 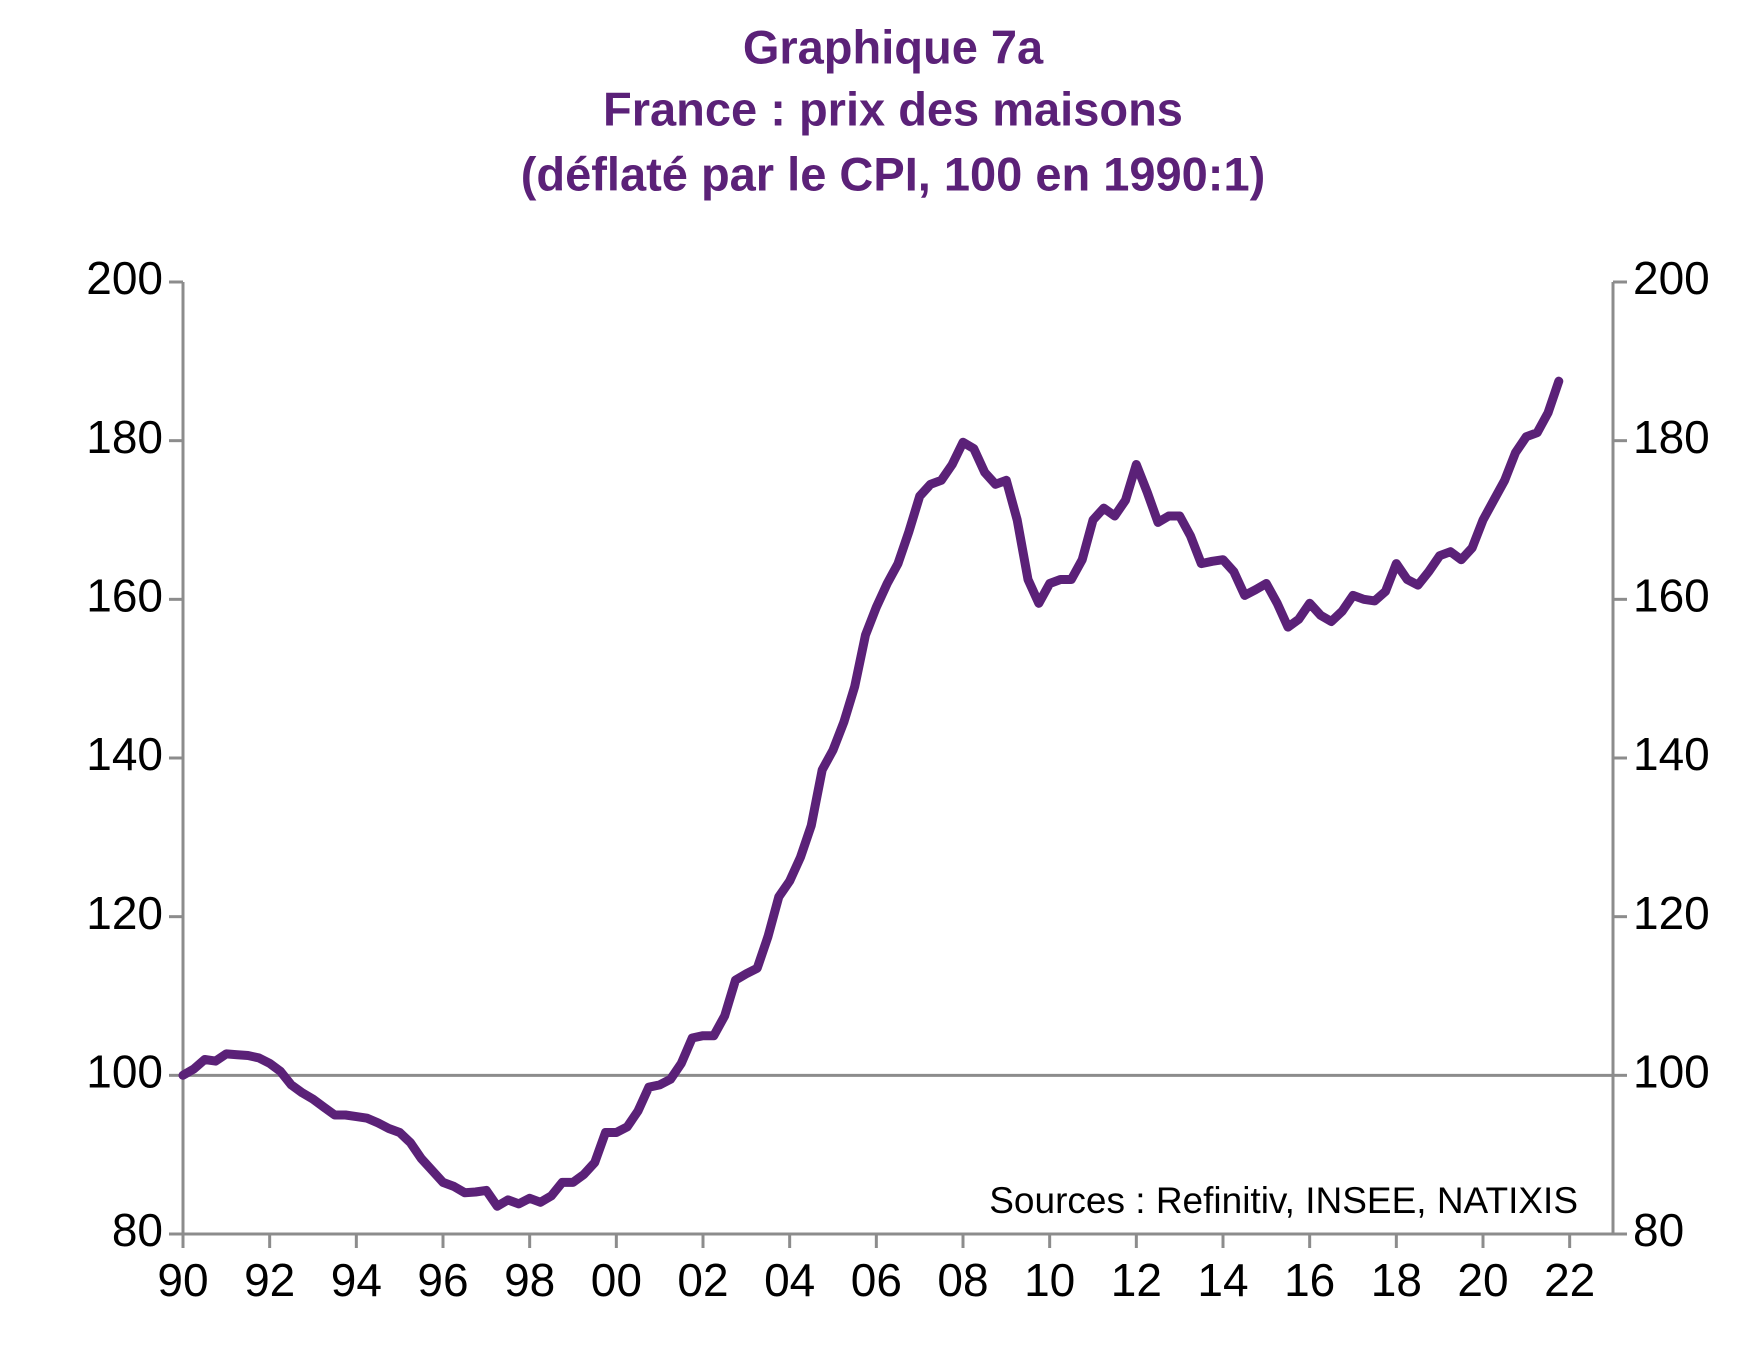 What do you see at coordinates (124, 595) in the screenshot?
I see `y-tick-label: 160` at bounding box center [124, 595].